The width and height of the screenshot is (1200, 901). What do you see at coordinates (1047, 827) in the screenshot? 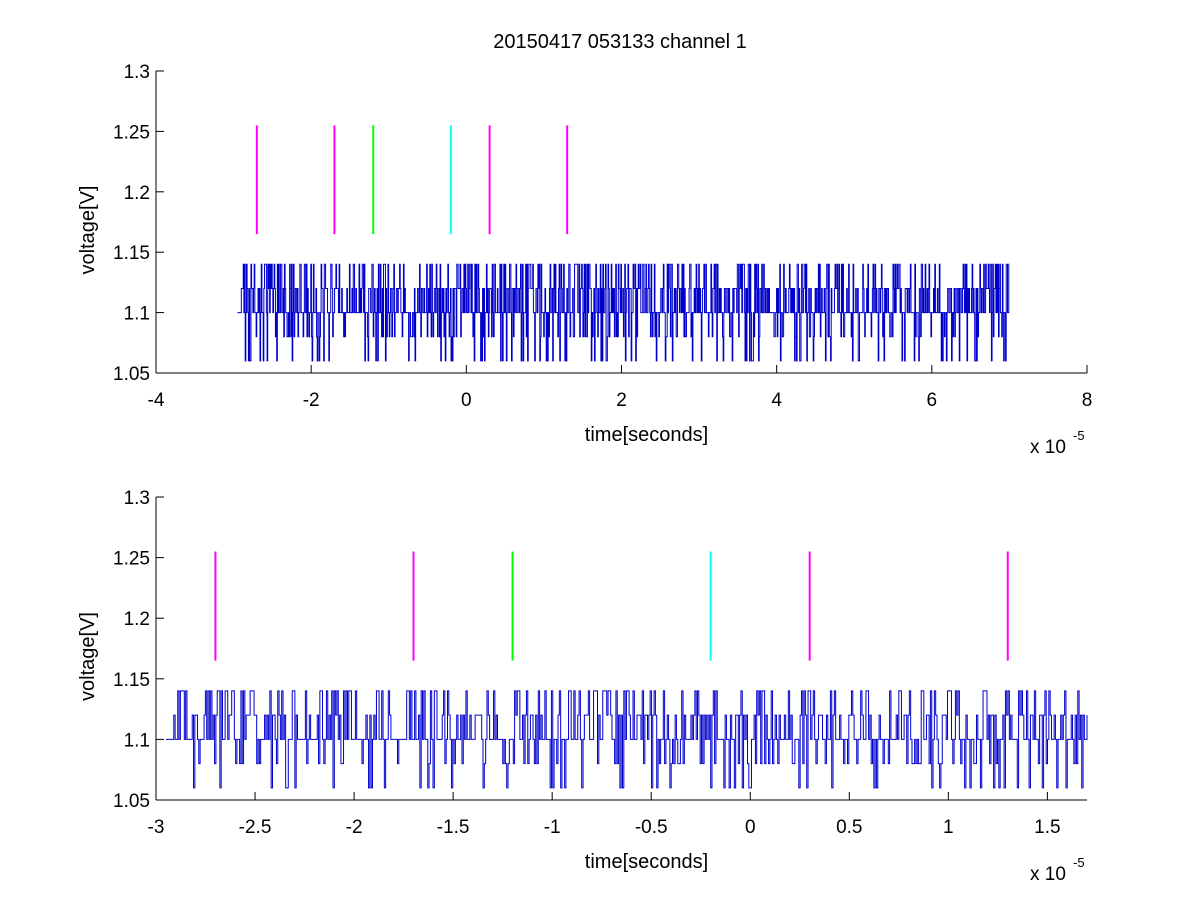
I see `x-tick-label: 1.5` at bounding box center [1047, 827].